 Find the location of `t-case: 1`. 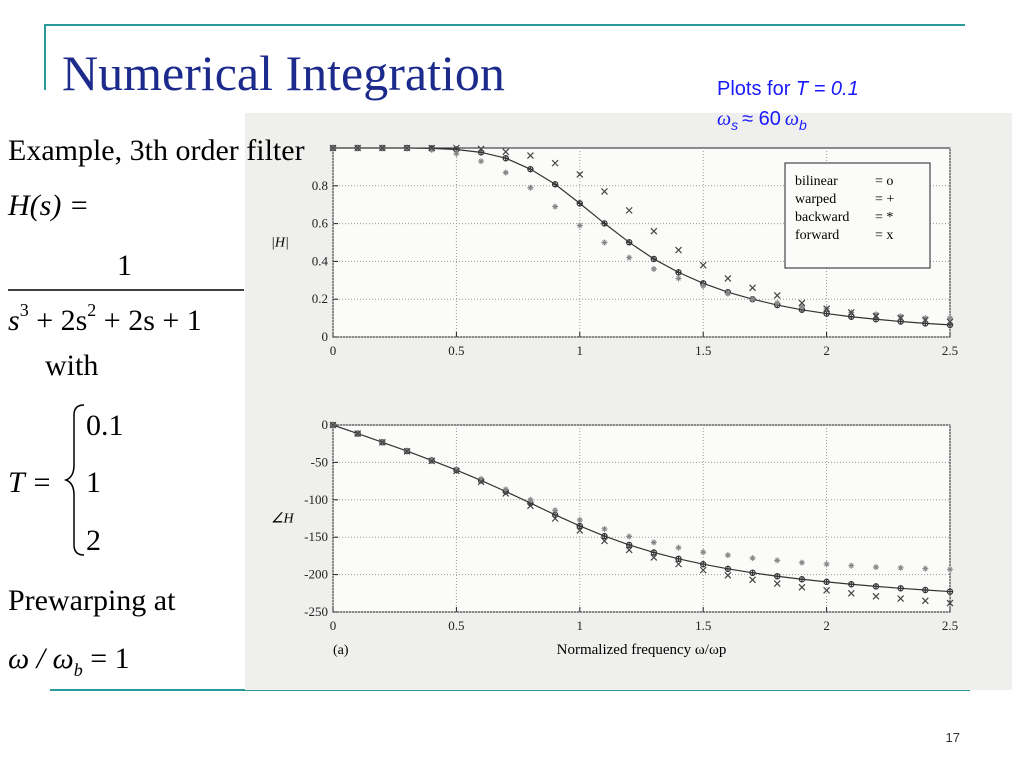

t-case: 1 is located at coordinates (93, 482).